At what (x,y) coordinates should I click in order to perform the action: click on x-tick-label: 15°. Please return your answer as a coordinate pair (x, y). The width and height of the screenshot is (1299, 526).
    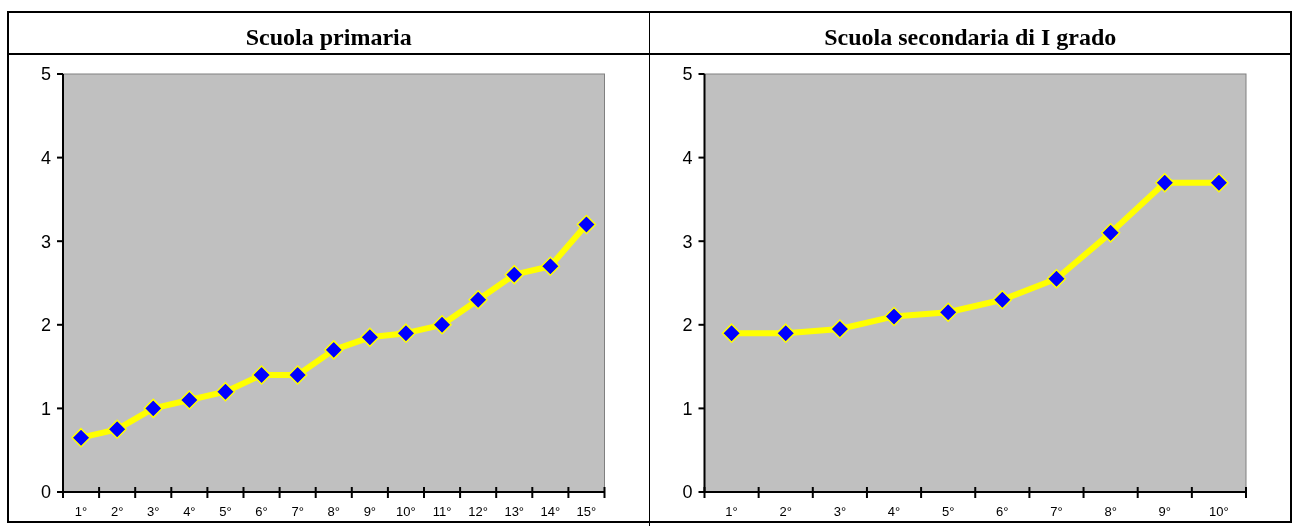
    Looking at the image, I should click on (586, 511).